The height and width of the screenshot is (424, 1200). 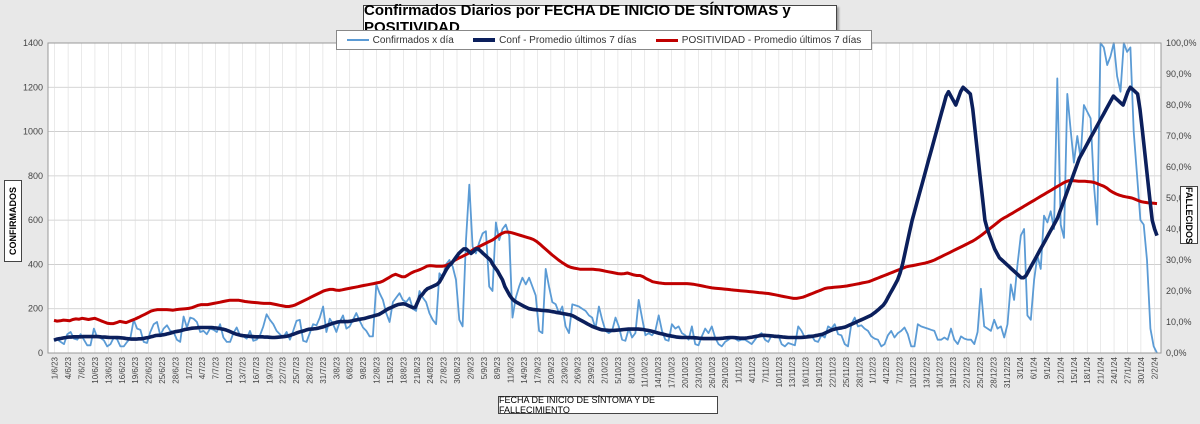 What do you see at coordinates (631, 369) in the screenshot?
I see `x-tick-label: 8/10/23` at bounding box center [631, 369].